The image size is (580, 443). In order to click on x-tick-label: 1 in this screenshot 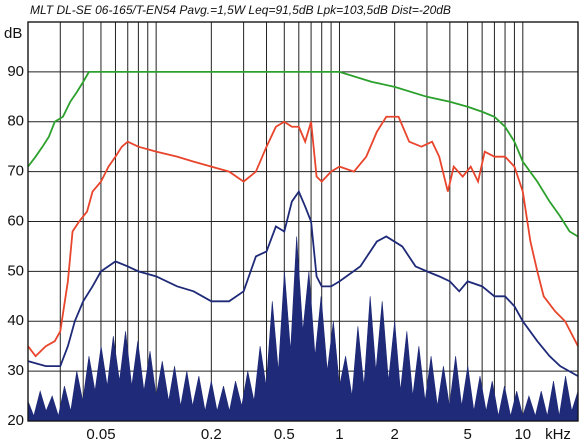, I will do `click(339, 434)`.